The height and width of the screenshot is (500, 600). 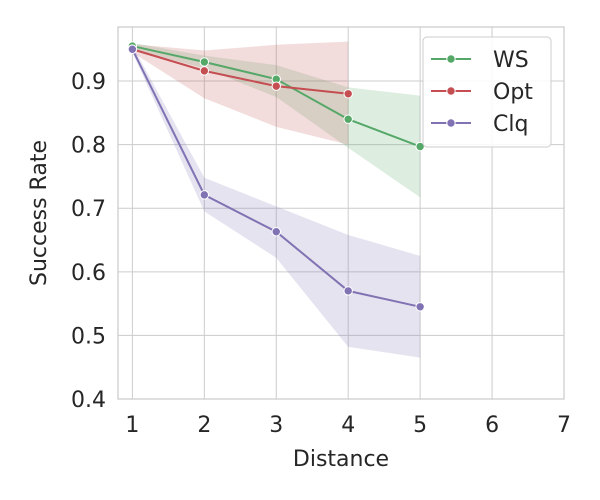 What do you see at coordinates (88, 400) in the screenshot?
I see `y-tick-label: 0.4` at bounding box center [88, 400].